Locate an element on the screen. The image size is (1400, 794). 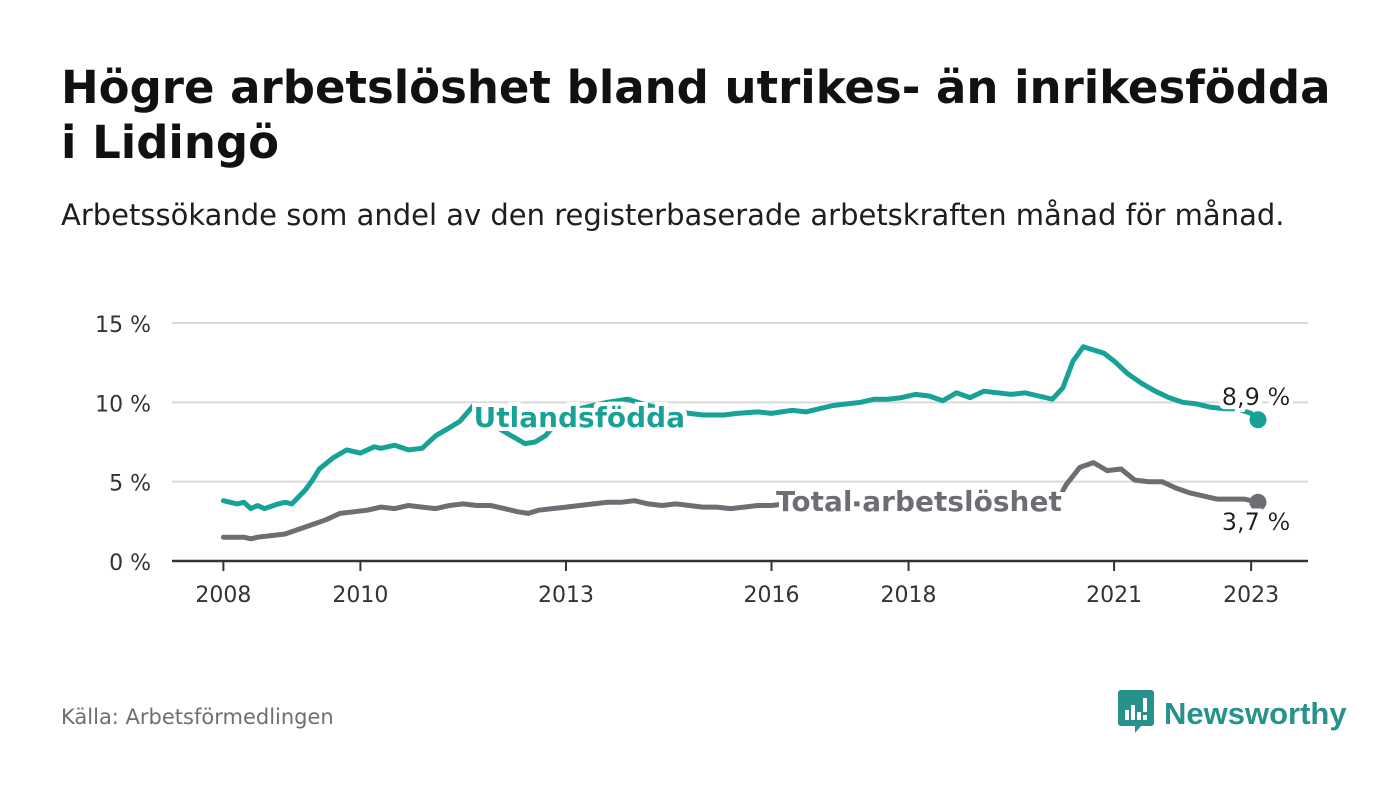
y-tick-label: 5 % is located at coordinates (130, 484).